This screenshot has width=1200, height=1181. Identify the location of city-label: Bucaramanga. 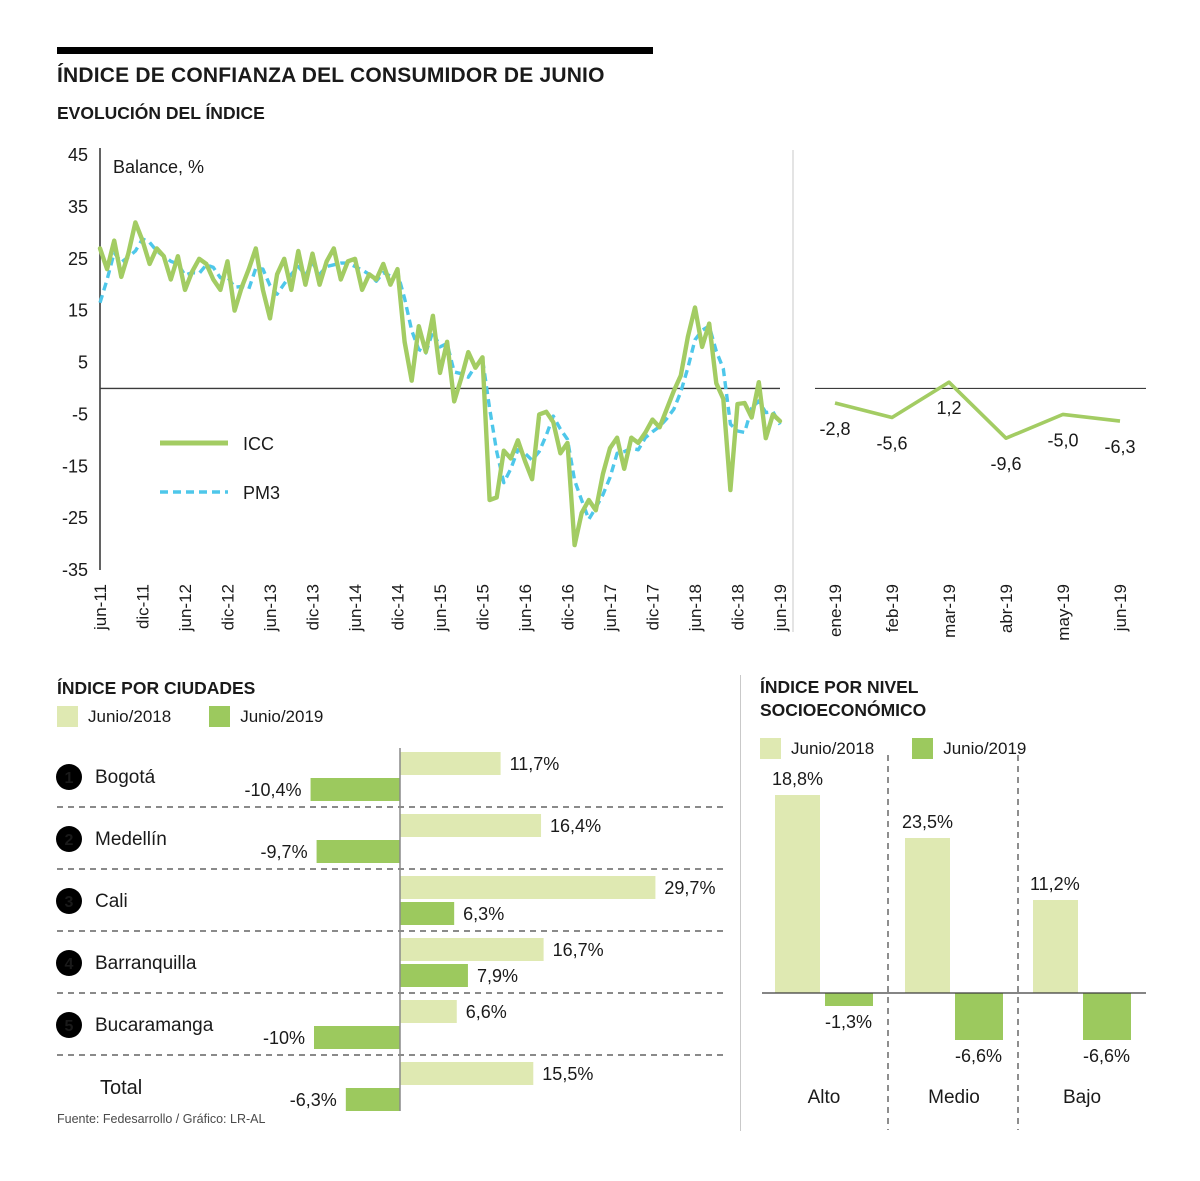
(154, 1025).